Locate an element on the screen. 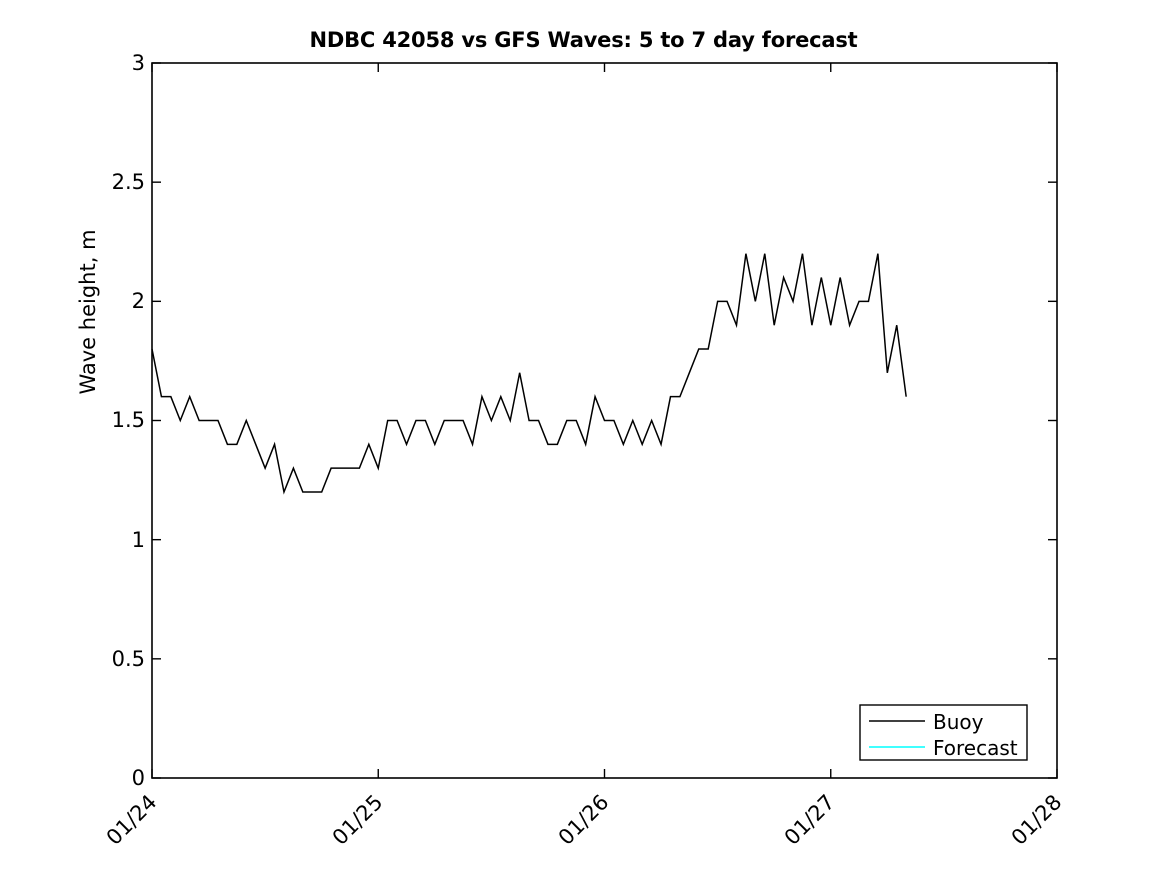 The image size is (1167, 875). ytick-label-3: 3 is located at coordinates (138, 63).